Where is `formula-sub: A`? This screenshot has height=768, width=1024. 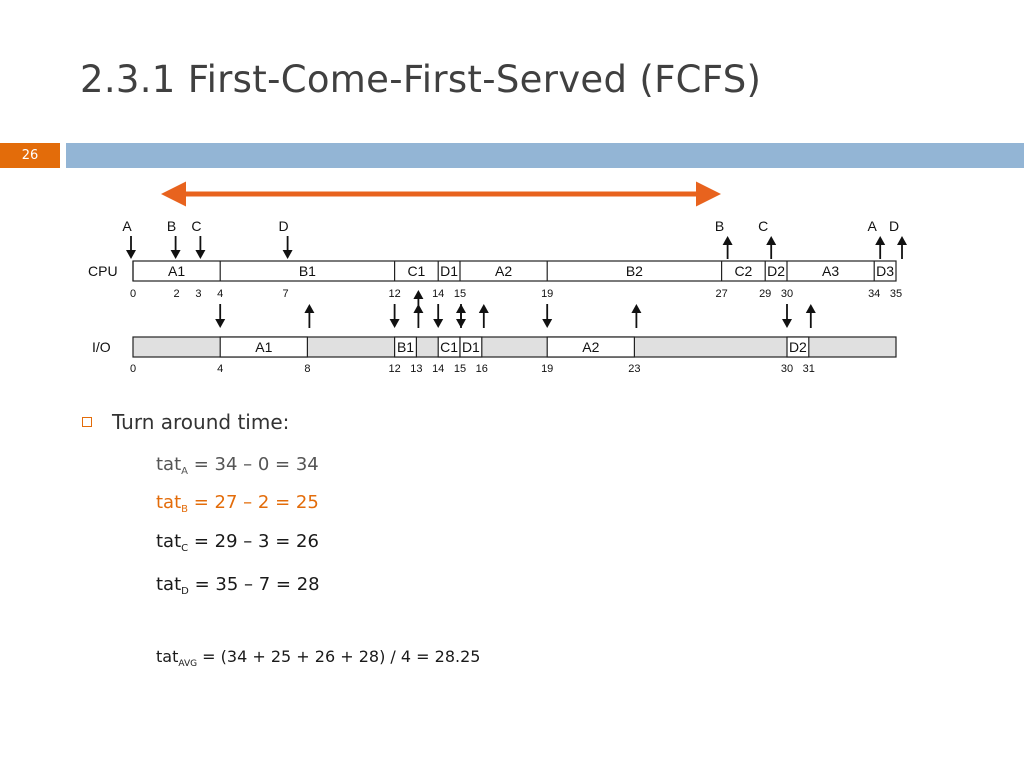
formula-sub: A is located at coordinates (184, 471).